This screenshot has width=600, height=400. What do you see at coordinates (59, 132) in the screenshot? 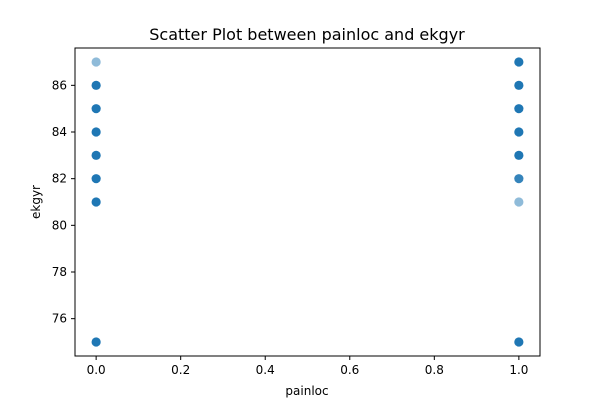
I see `y-tick-label: 84` at bounding box center [59, 132].